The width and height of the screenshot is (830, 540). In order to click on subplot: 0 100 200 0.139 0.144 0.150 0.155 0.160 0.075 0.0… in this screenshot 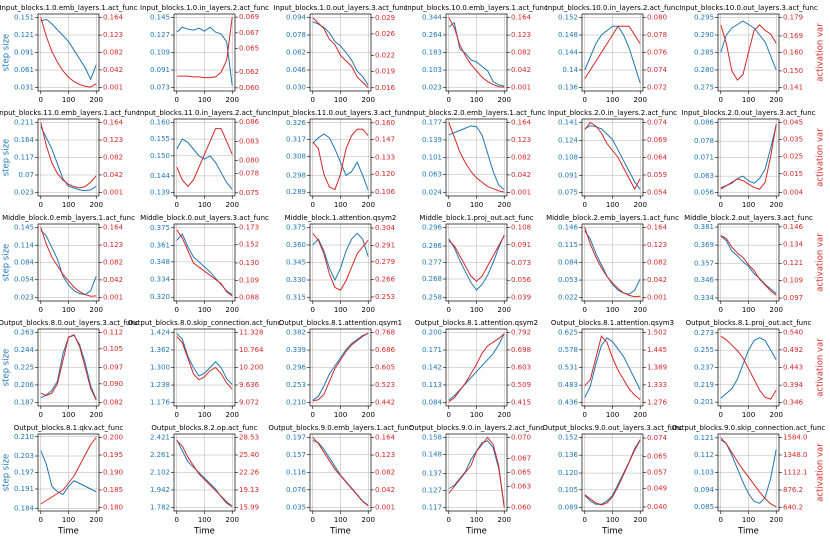, I will do `click(205, 159)`.